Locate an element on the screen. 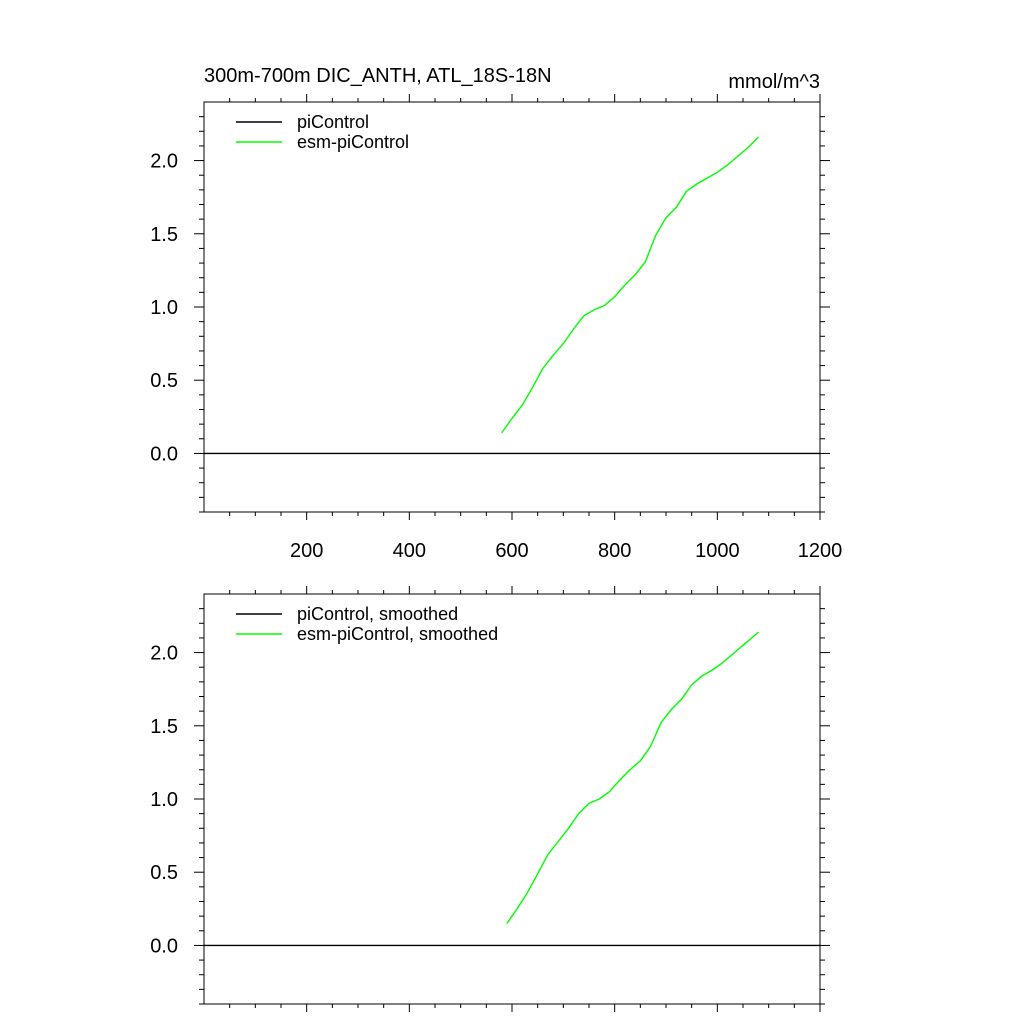 This screenshot has width=1024, height=1024. x-tick-label: 1200 is located at coordinates (820, 551).